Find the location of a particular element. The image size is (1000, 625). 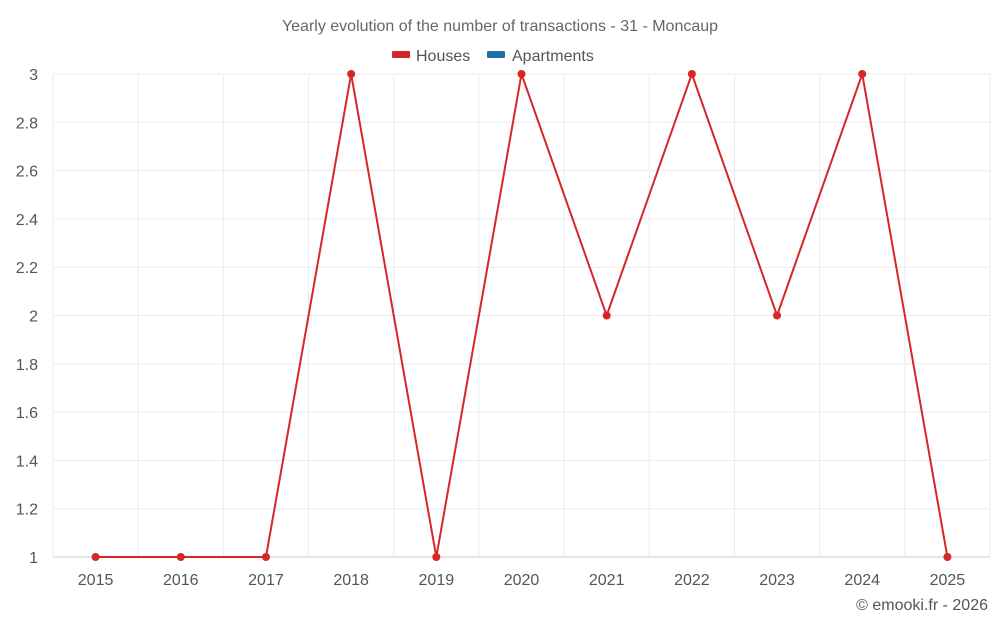

y-tick-label: 1 is located at coordinates (33, 558).